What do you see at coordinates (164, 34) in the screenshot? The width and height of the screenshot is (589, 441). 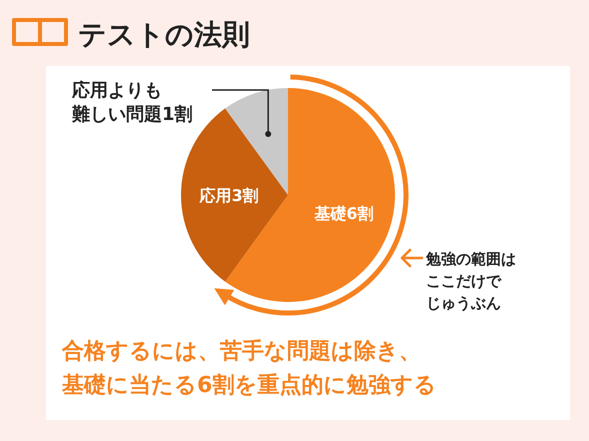 I see `chart-title: テストの法則` at bounding box center [164, 34].